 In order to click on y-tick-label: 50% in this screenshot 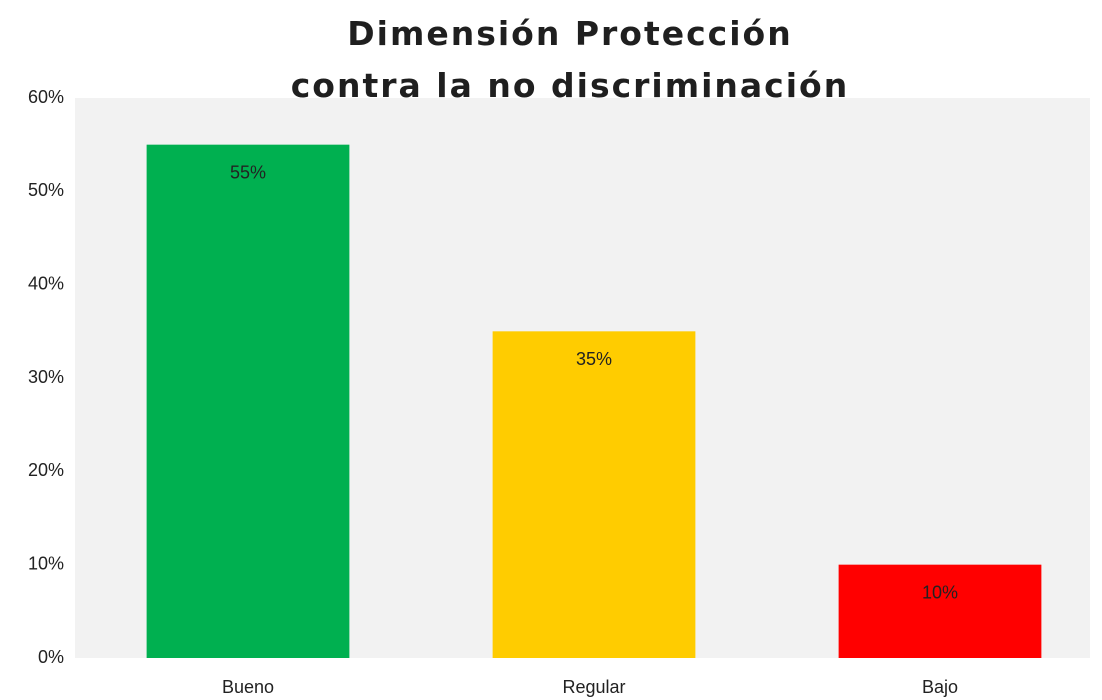, I will do `click(46, 190)`.